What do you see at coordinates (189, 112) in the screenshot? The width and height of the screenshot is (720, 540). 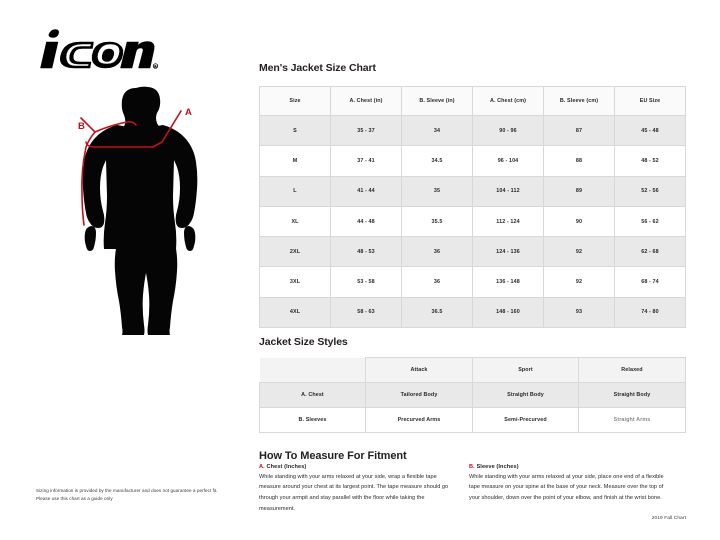 I see `measure-label-a: A` at bounding box center [189, 112].